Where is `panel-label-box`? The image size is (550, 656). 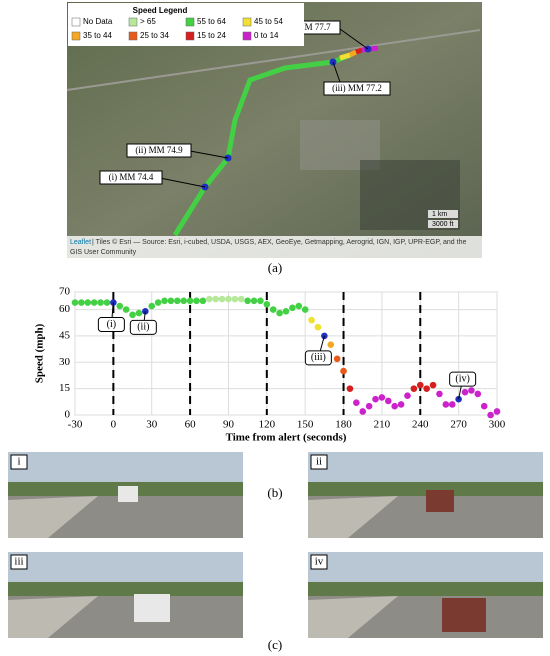
panel-label-box is located at coordinates (319, 562).